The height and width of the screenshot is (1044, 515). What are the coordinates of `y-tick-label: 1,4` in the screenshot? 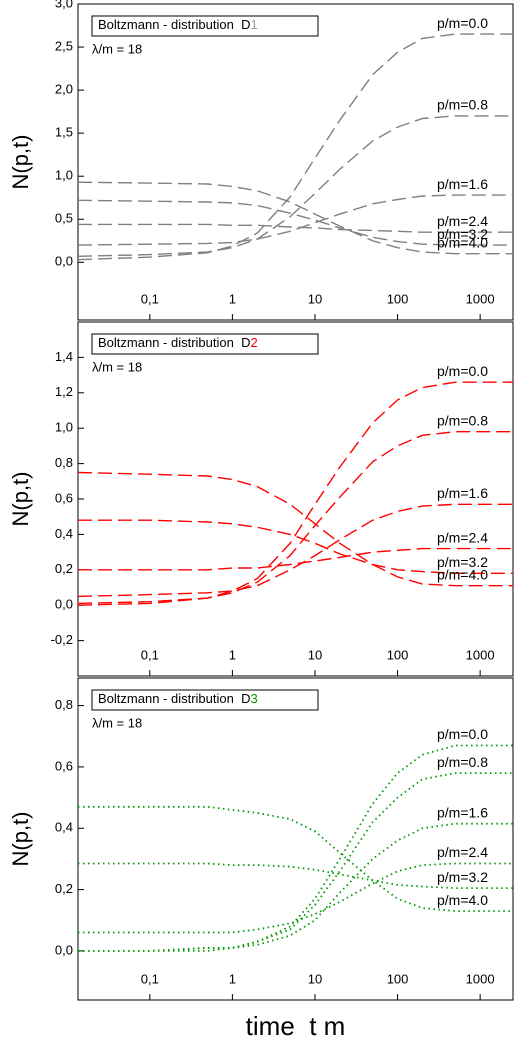 It's located at (64, 356).